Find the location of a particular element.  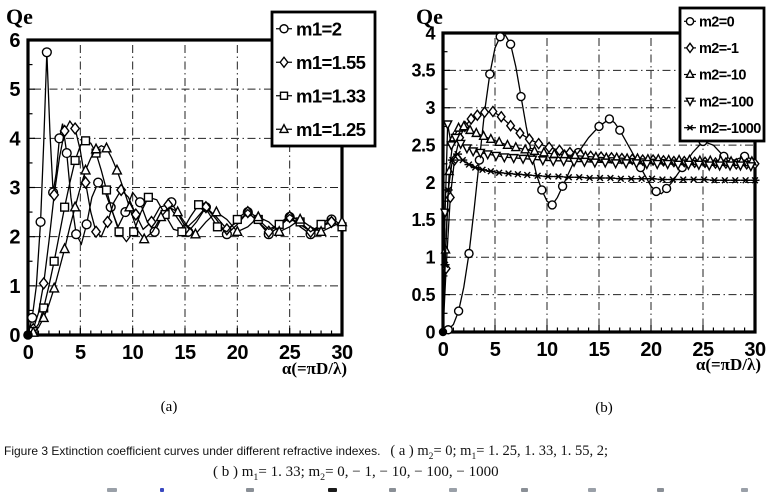

caption-b-m2-sub: 2 is located at coordinates (323, 477).